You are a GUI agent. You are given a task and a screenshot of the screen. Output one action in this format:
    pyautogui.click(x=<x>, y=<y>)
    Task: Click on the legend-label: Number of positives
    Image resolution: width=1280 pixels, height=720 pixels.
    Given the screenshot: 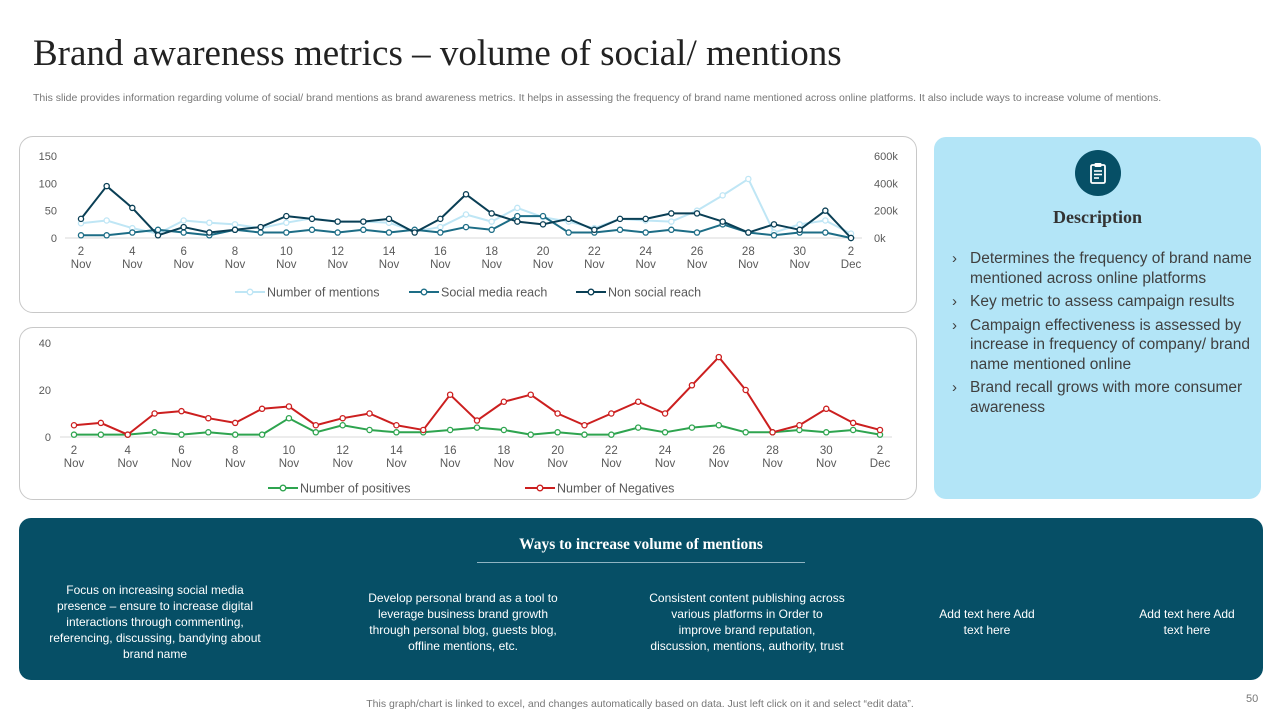 What is the action you would take?
    pyautogui.click(x=355, y=489)
    